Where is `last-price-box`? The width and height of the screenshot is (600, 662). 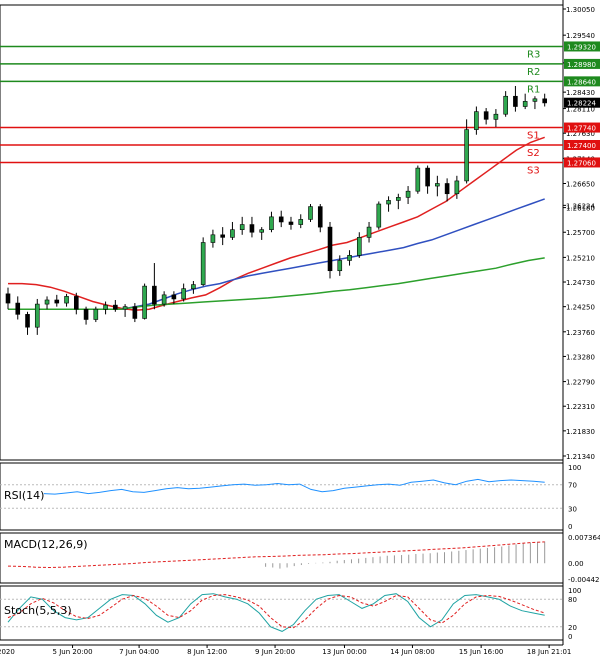 last-price-box is located at coordinates (582, 102).